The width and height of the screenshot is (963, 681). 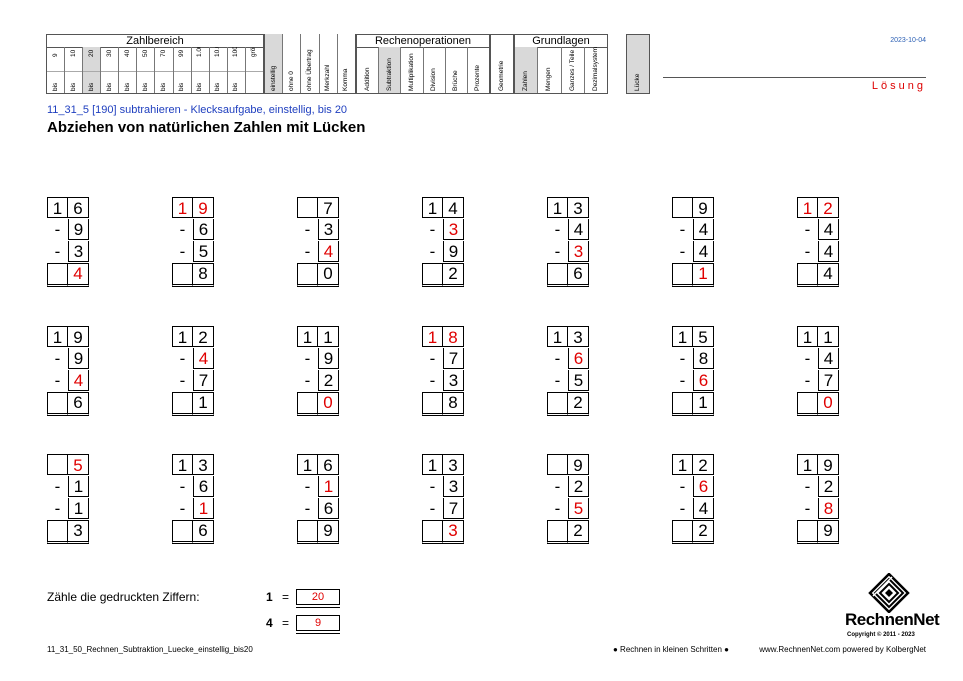 I want to click on problem-row: 2, so click(x=694, y=532).